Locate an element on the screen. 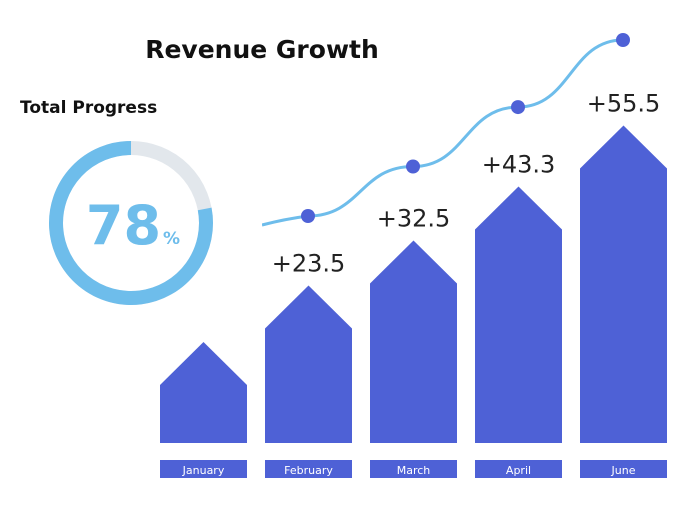  progress-label: Total Progress is located at coordinates (88, 108).